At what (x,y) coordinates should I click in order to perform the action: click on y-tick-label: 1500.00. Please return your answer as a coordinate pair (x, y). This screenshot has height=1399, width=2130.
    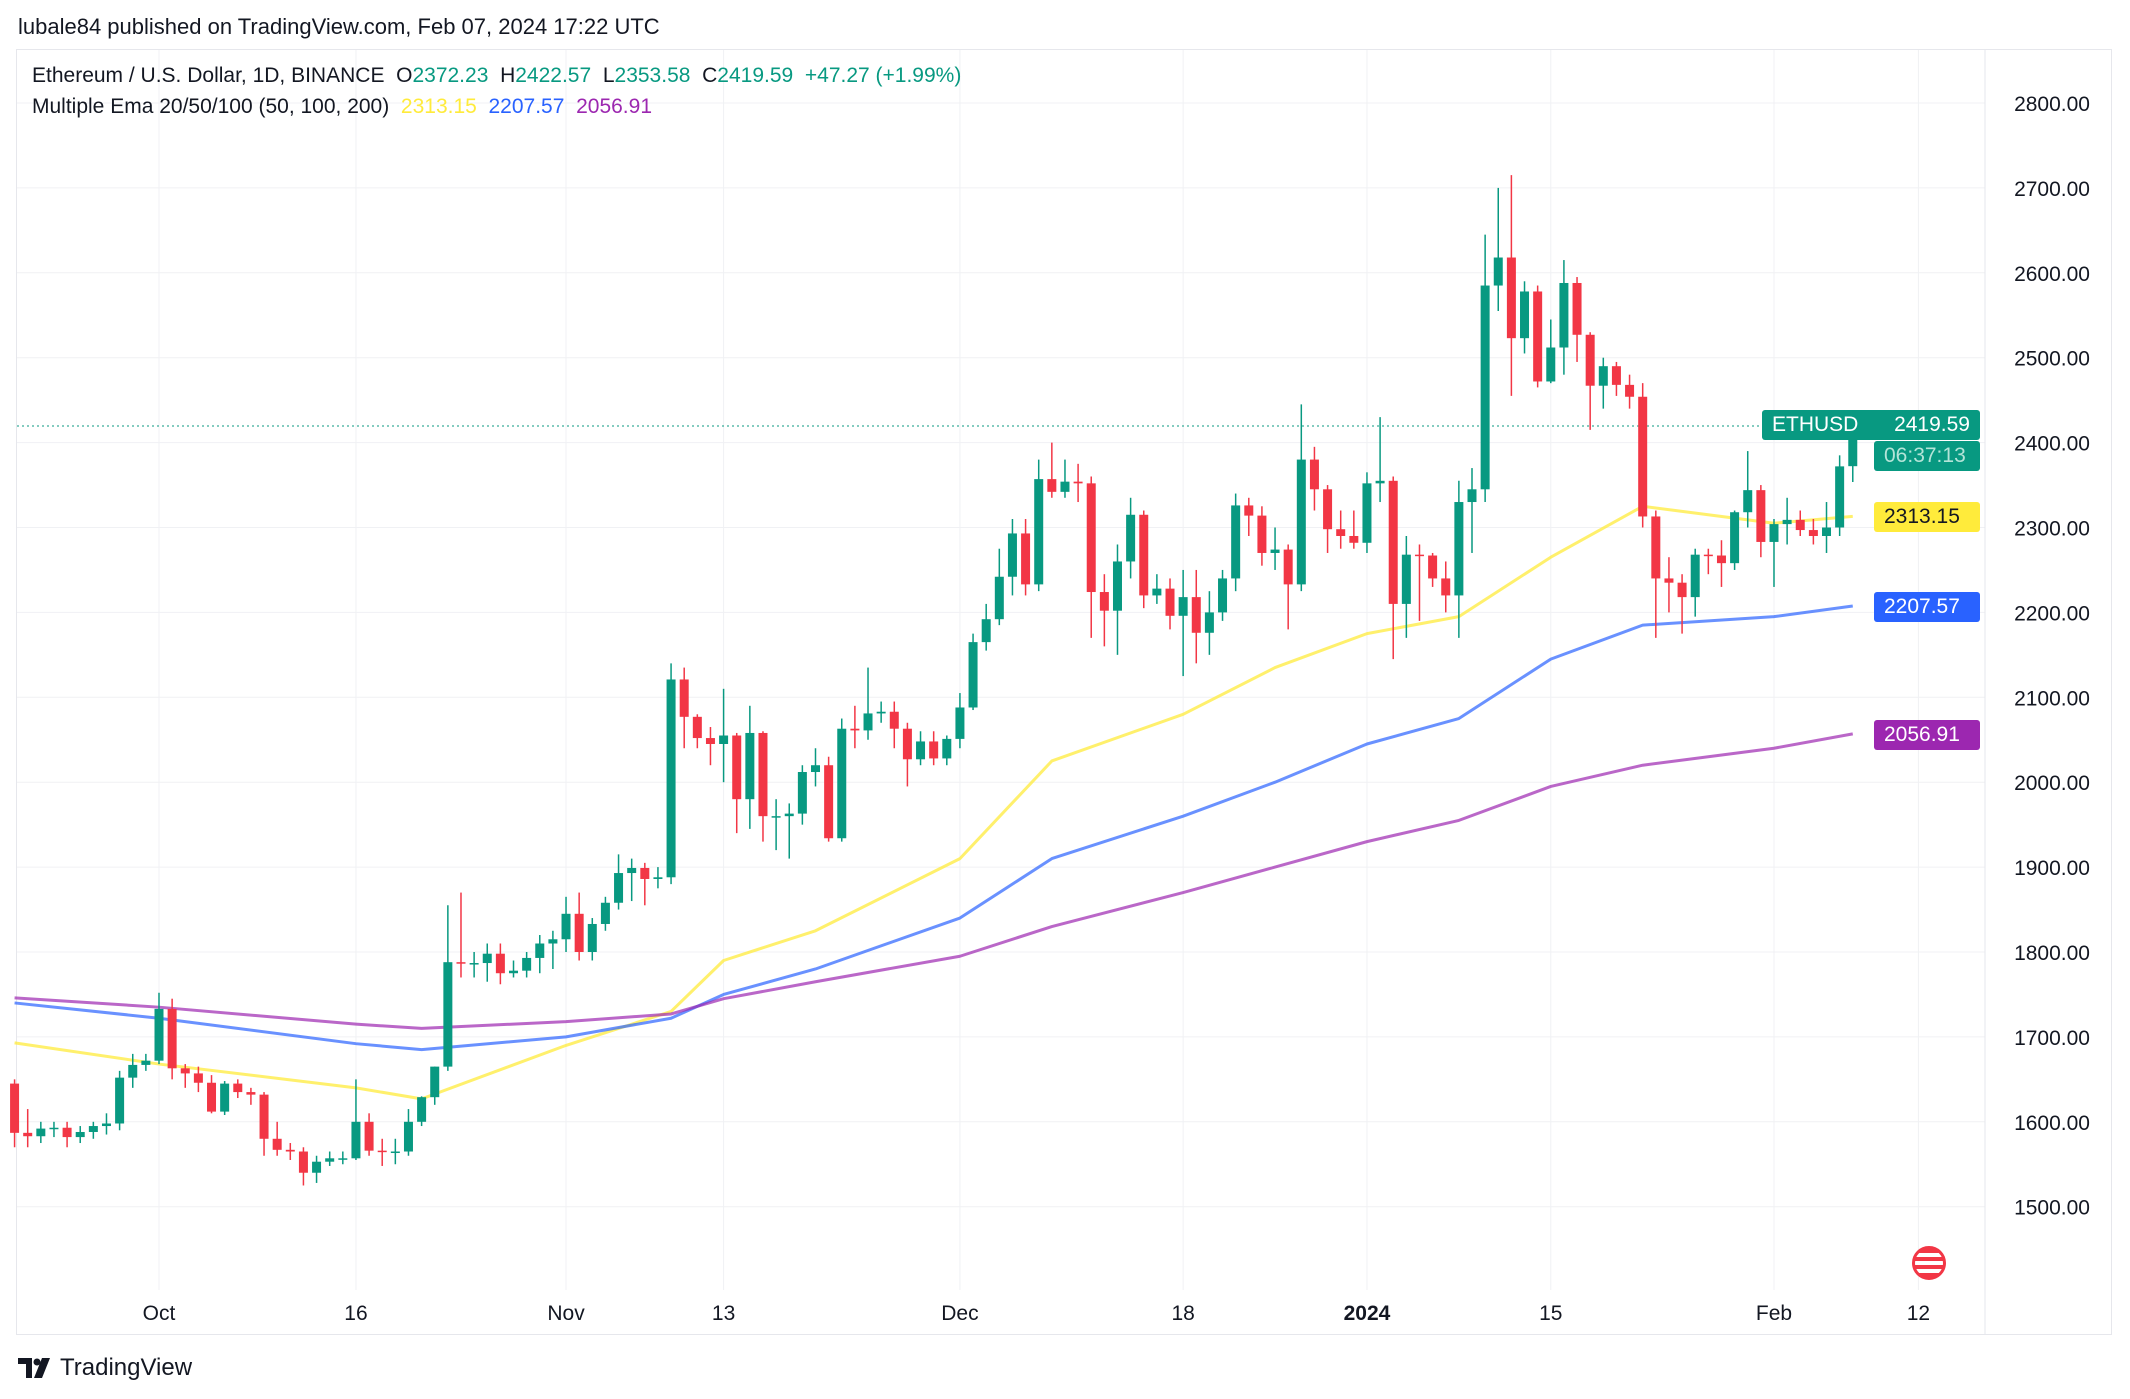
    Looking at the image, I should click on (2052, 1208).